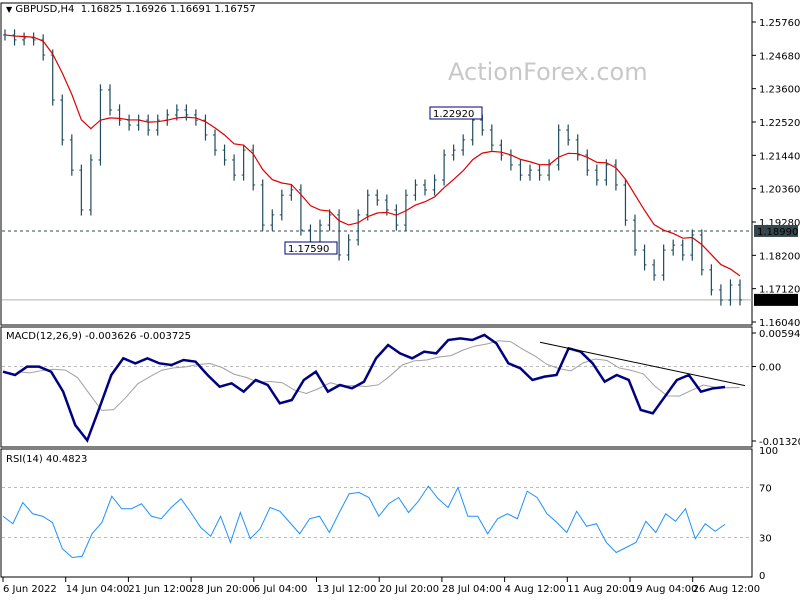 The height and width of the screenshot is (600, 800). Describe the element at coordinates (160, 589) in the screenshot. I see `time-tick-label: 21 Jun 12:00` at that location.